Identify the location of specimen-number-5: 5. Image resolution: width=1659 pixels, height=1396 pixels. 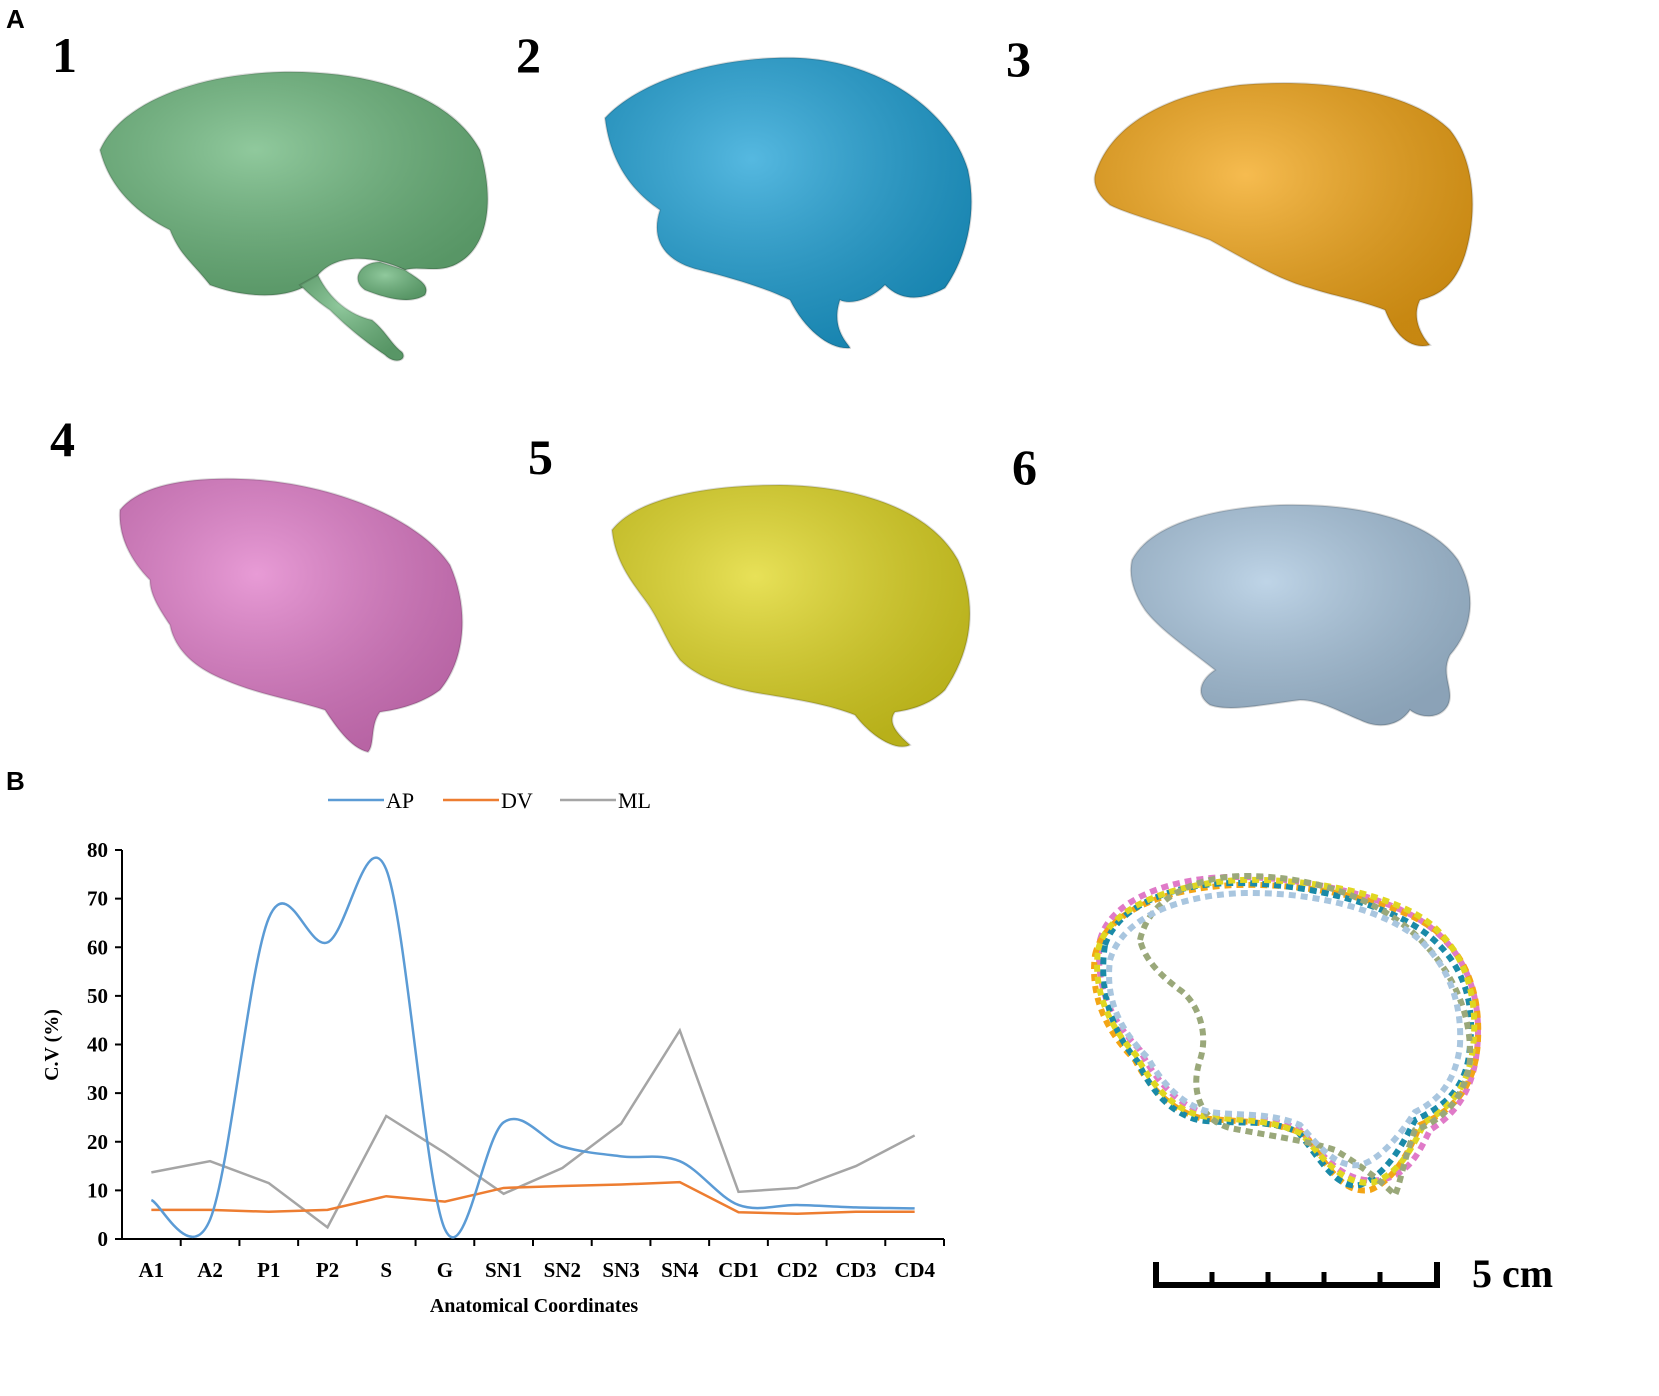
(540, 457).